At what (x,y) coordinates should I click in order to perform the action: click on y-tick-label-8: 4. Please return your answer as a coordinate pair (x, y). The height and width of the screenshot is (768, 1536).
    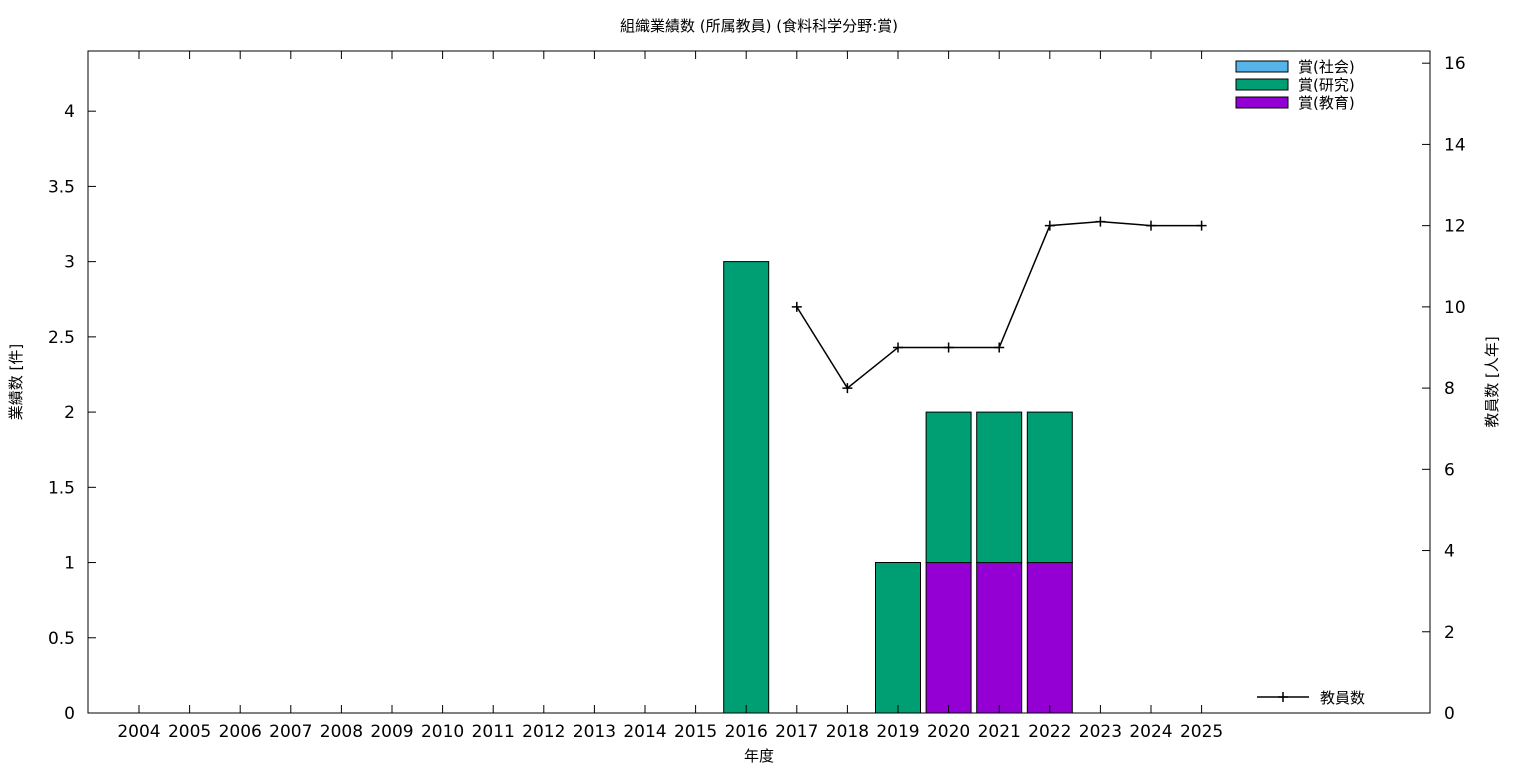
    Looking at the image, I should click on (69, 112).